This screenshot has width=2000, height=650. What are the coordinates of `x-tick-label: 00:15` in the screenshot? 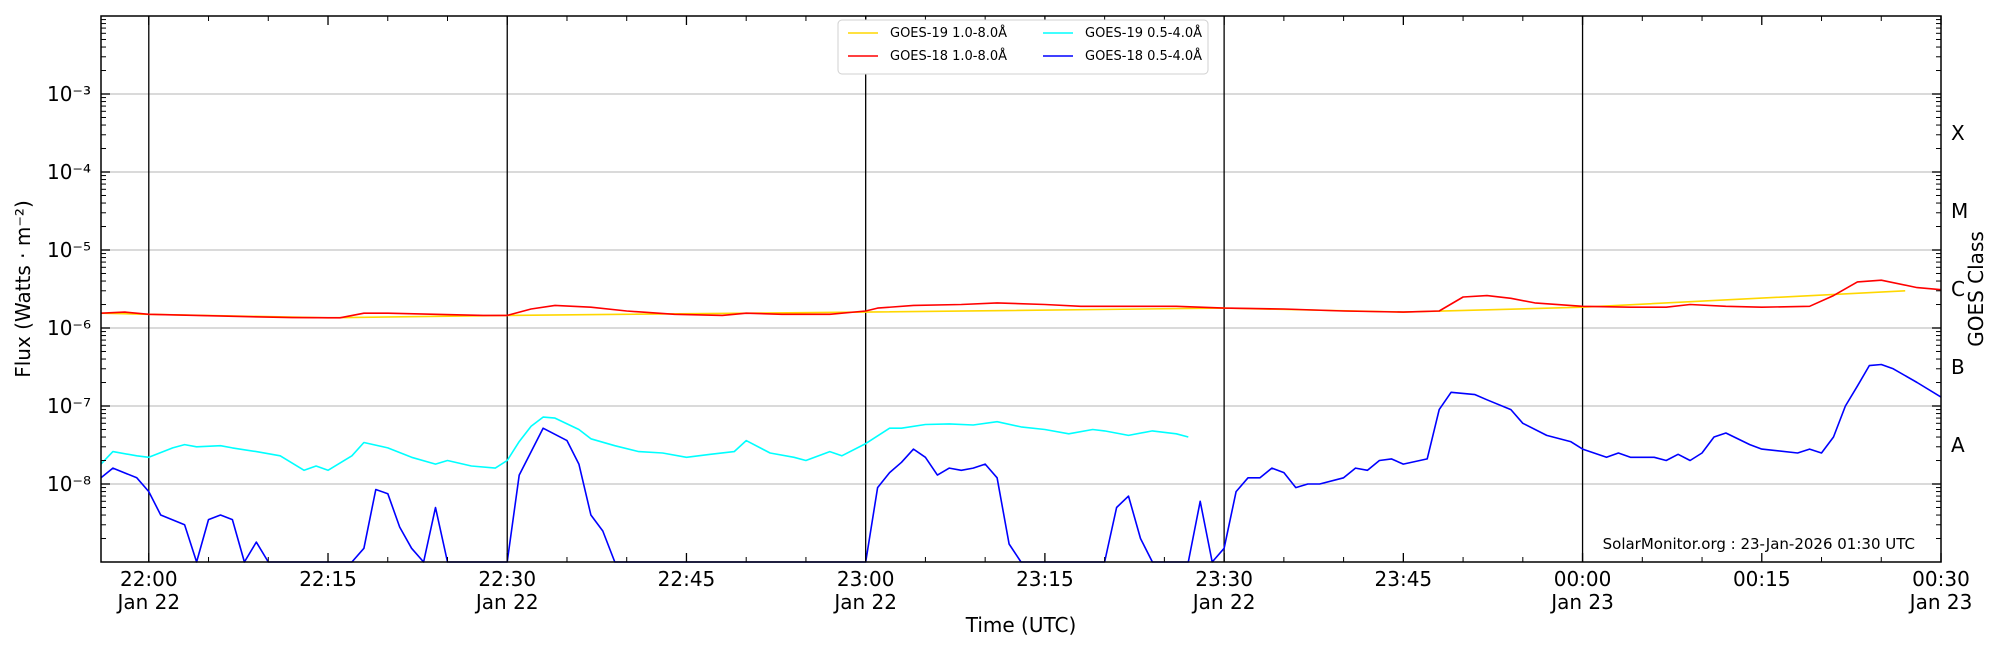 It's located at (1762, 579).